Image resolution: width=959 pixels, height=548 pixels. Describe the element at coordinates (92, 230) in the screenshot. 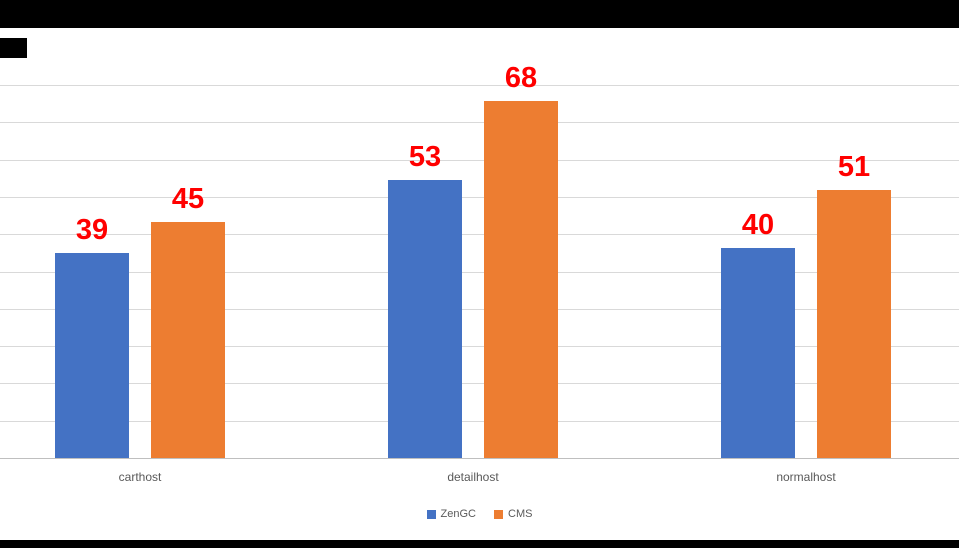

I see `data-label-zengc-carthost: 39` at that location.